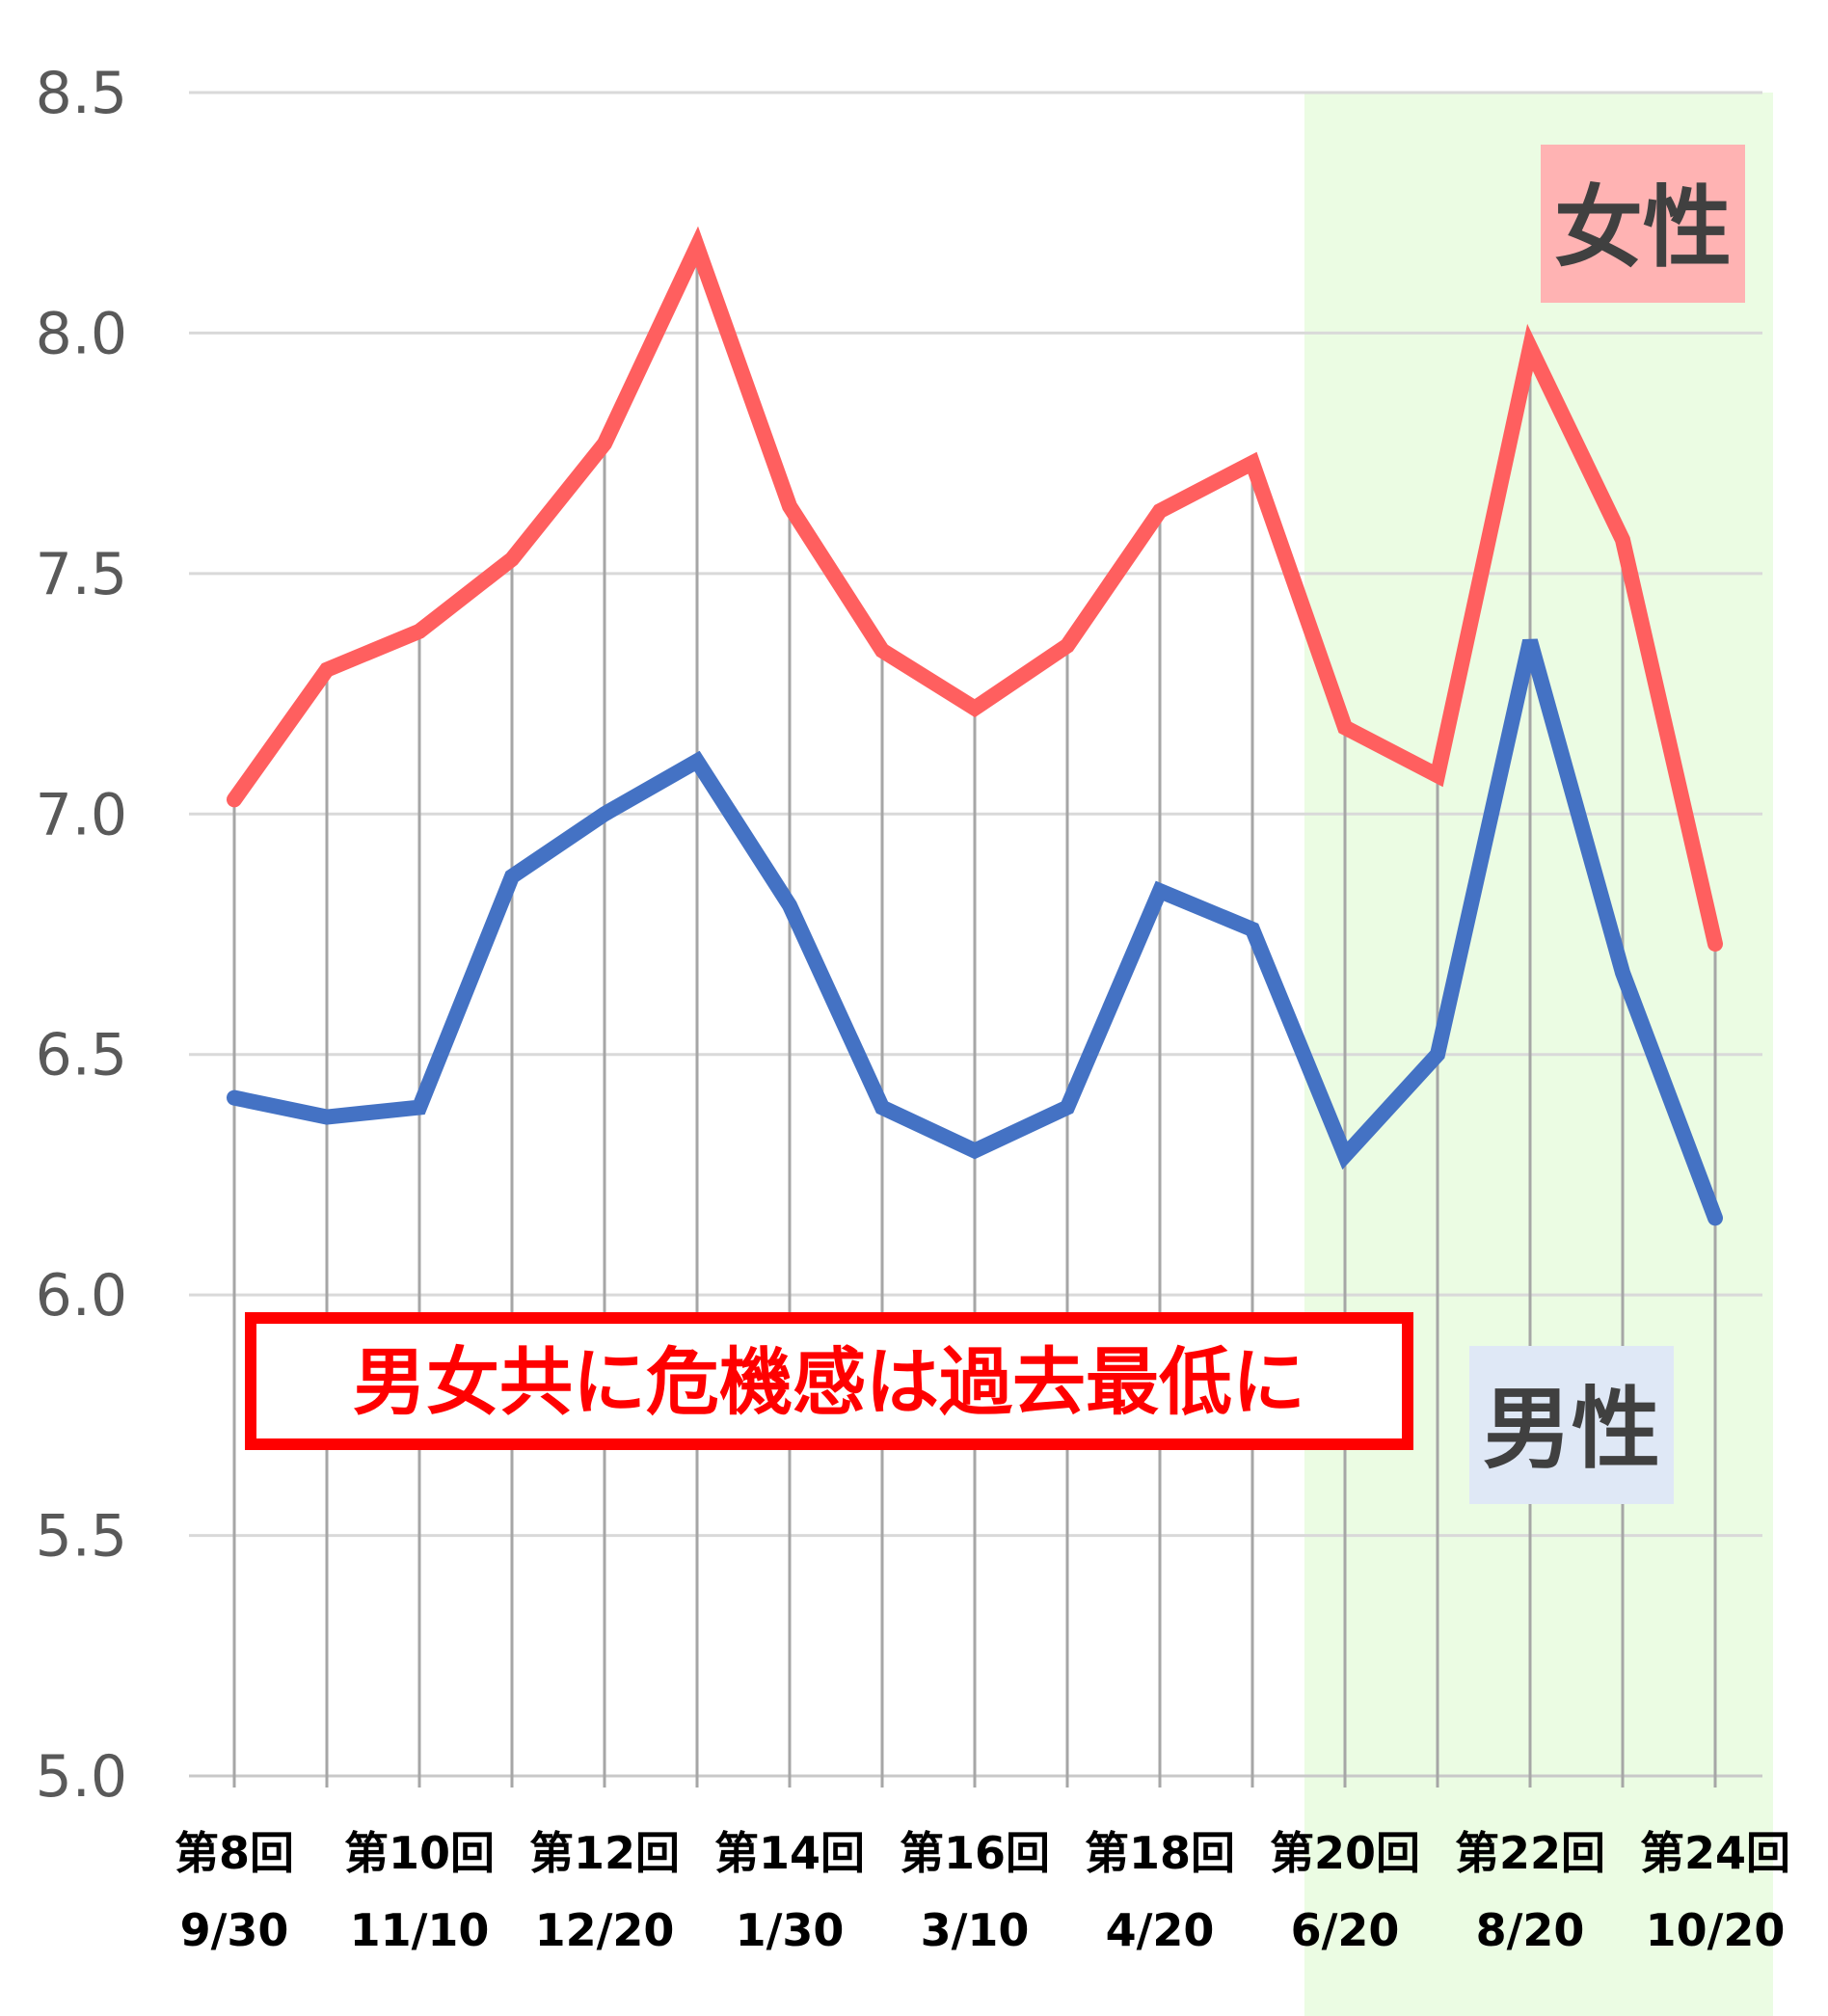 Image resolution: width=1828 pixels, height=2016 pixels. I want to click on callout-text: 男女共に危機感は過去最低に, so click(829, 1382).